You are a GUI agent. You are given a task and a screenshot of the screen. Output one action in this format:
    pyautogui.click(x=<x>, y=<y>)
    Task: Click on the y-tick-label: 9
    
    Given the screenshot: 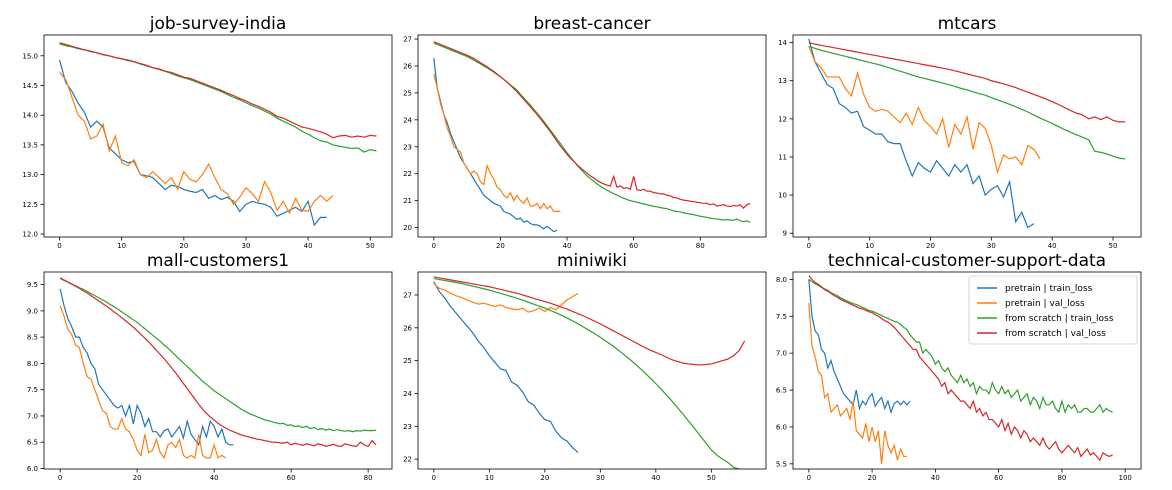 What is the action you would take?
    pyautogui.click(x=785, y=234)
    